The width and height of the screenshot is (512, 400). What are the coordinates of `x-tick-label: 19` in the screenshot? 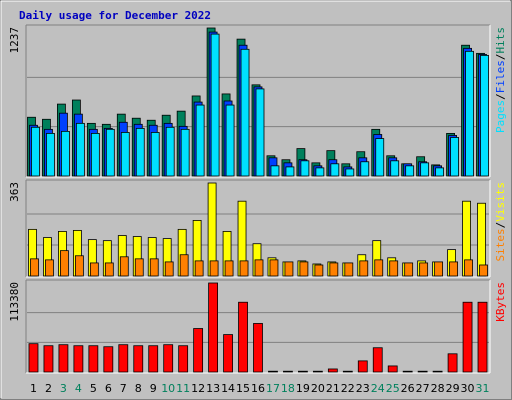 It's located at (303, 388).